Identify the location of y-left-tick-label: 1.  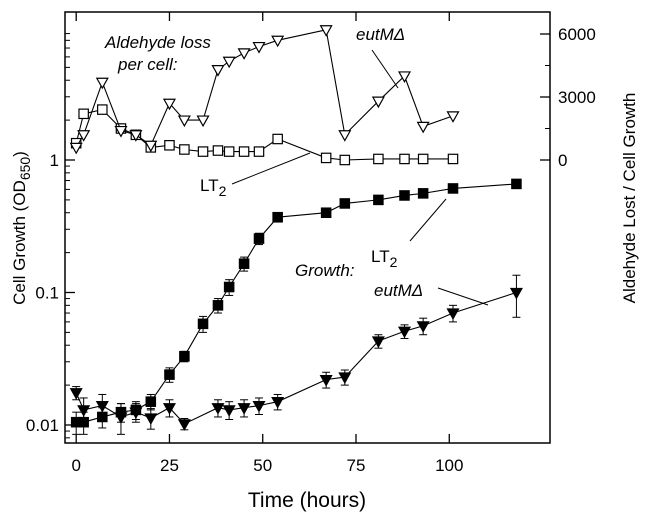
(54, 160).